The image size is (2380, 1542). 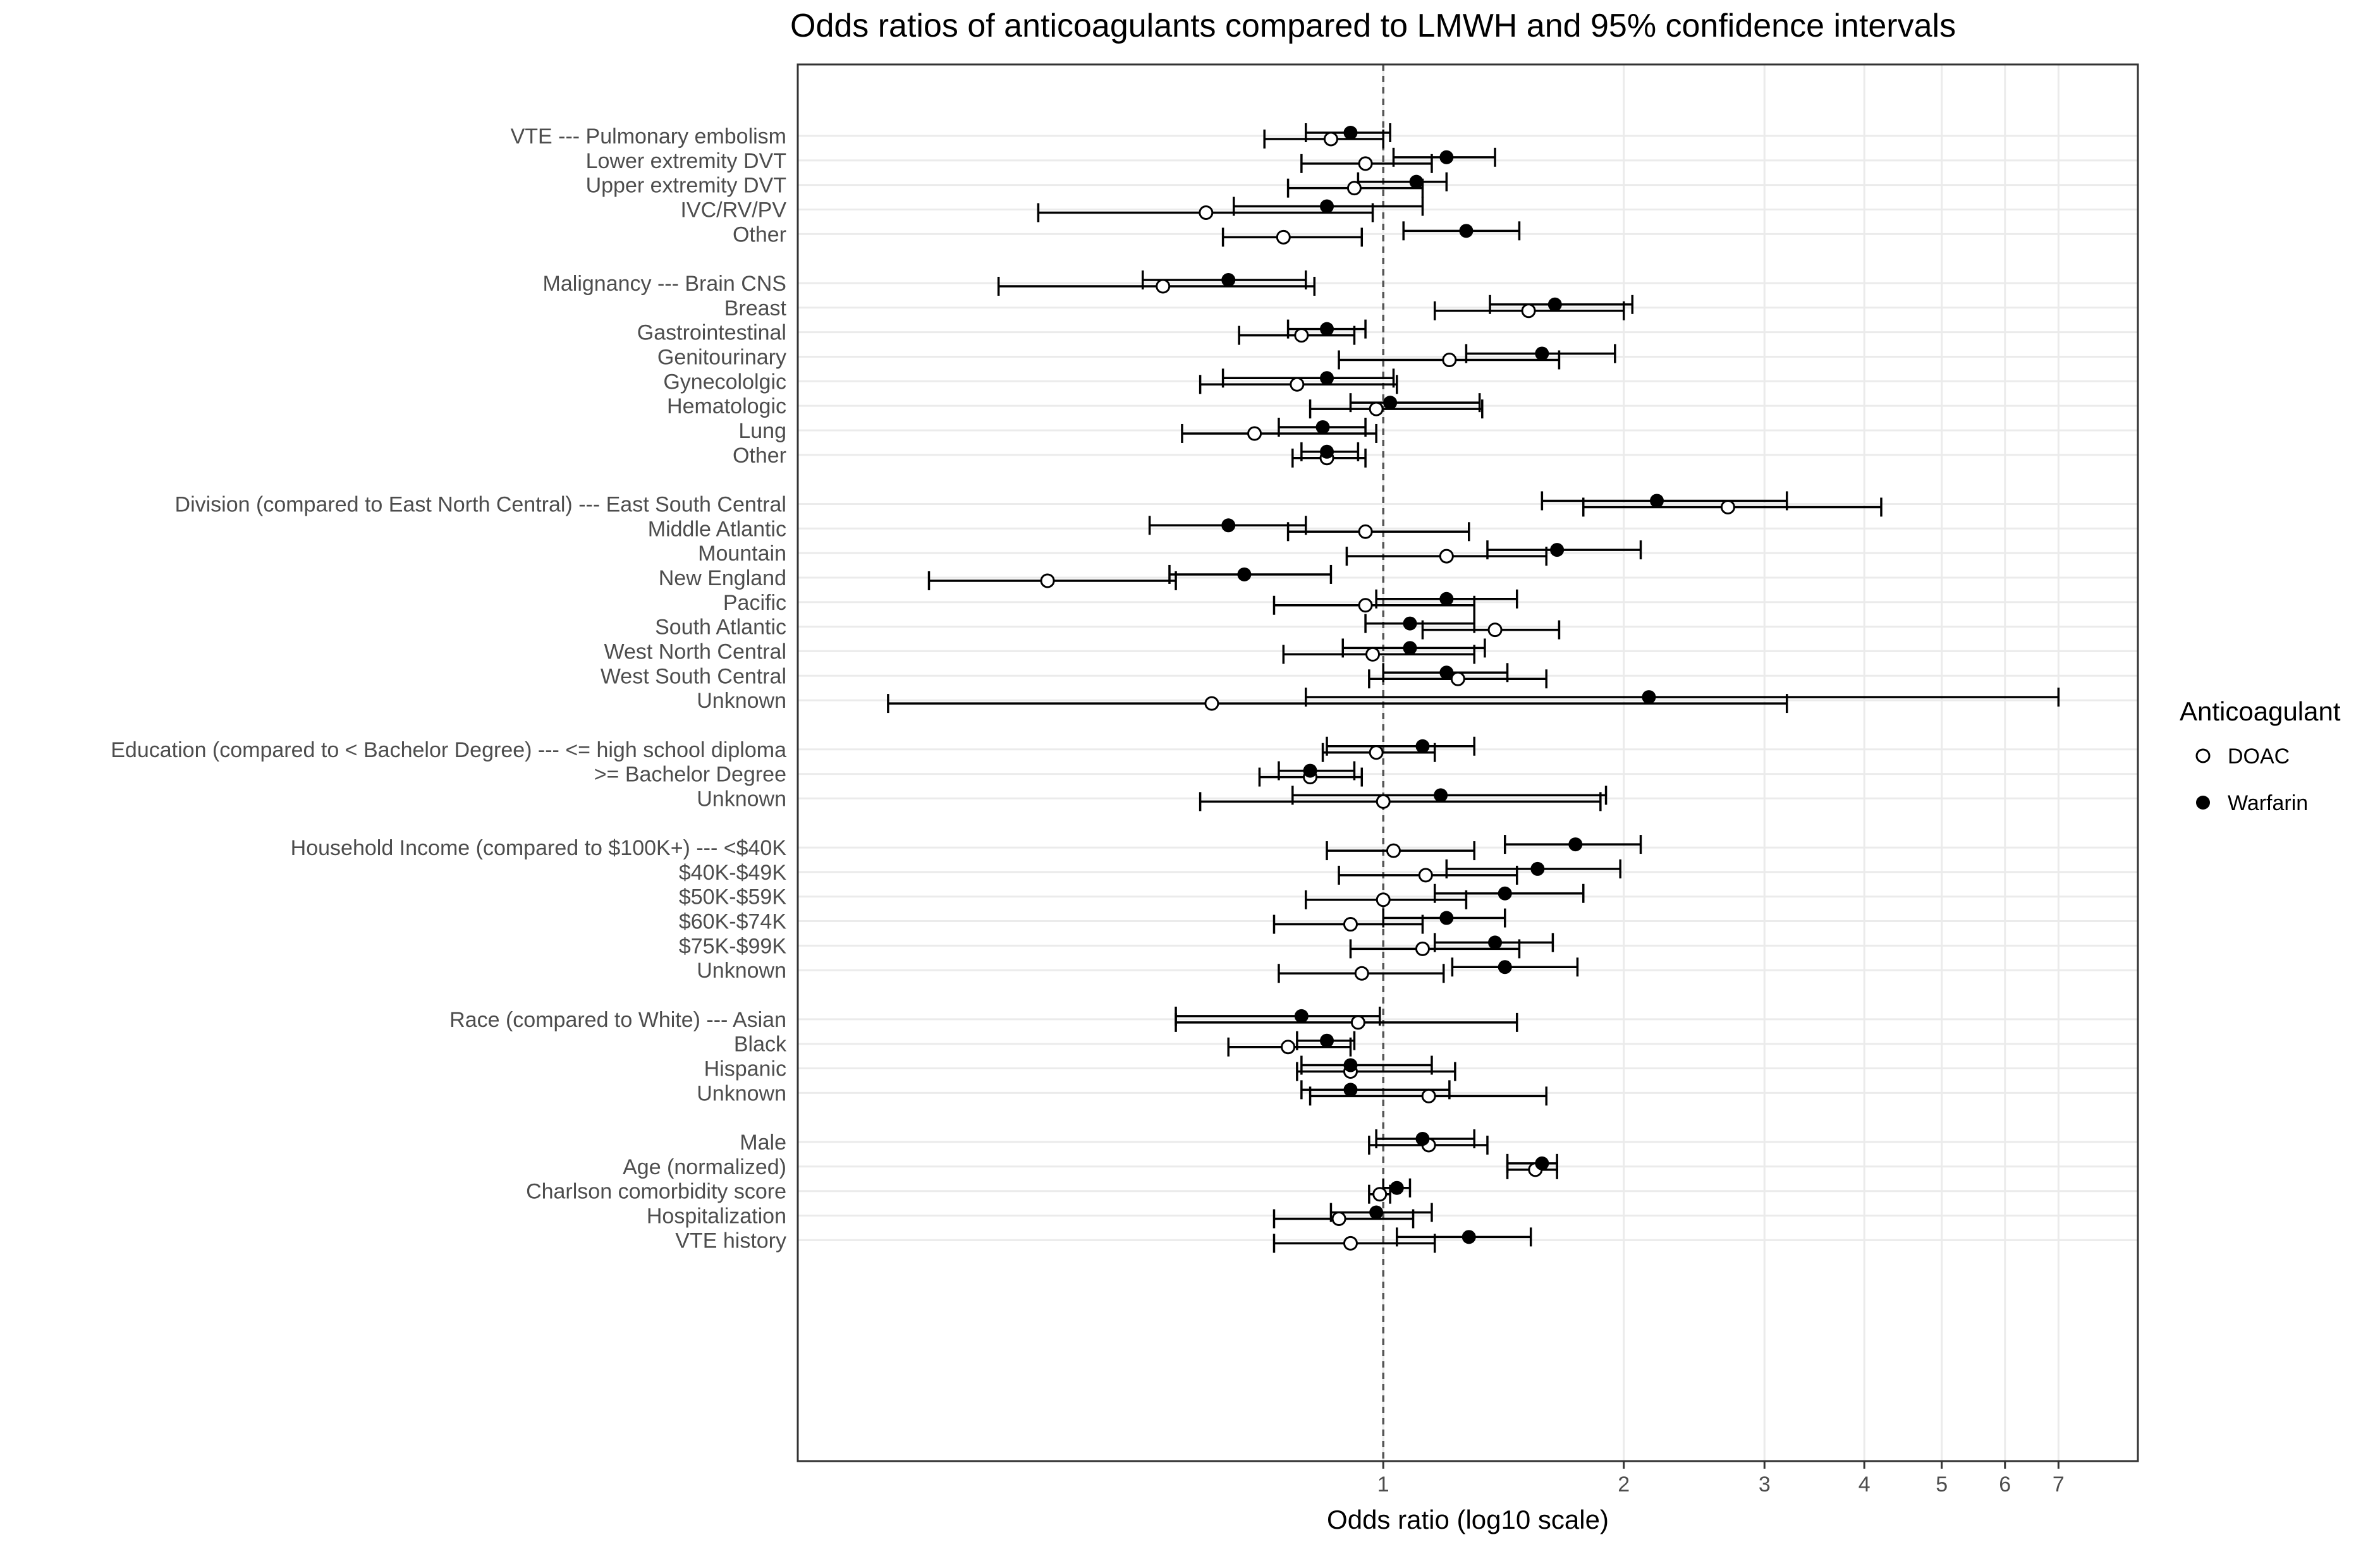 What do you see at coordinates (755, 308) in the screenshot?
I see `y-tick-label: Breast` at bounding box center [755, 308].